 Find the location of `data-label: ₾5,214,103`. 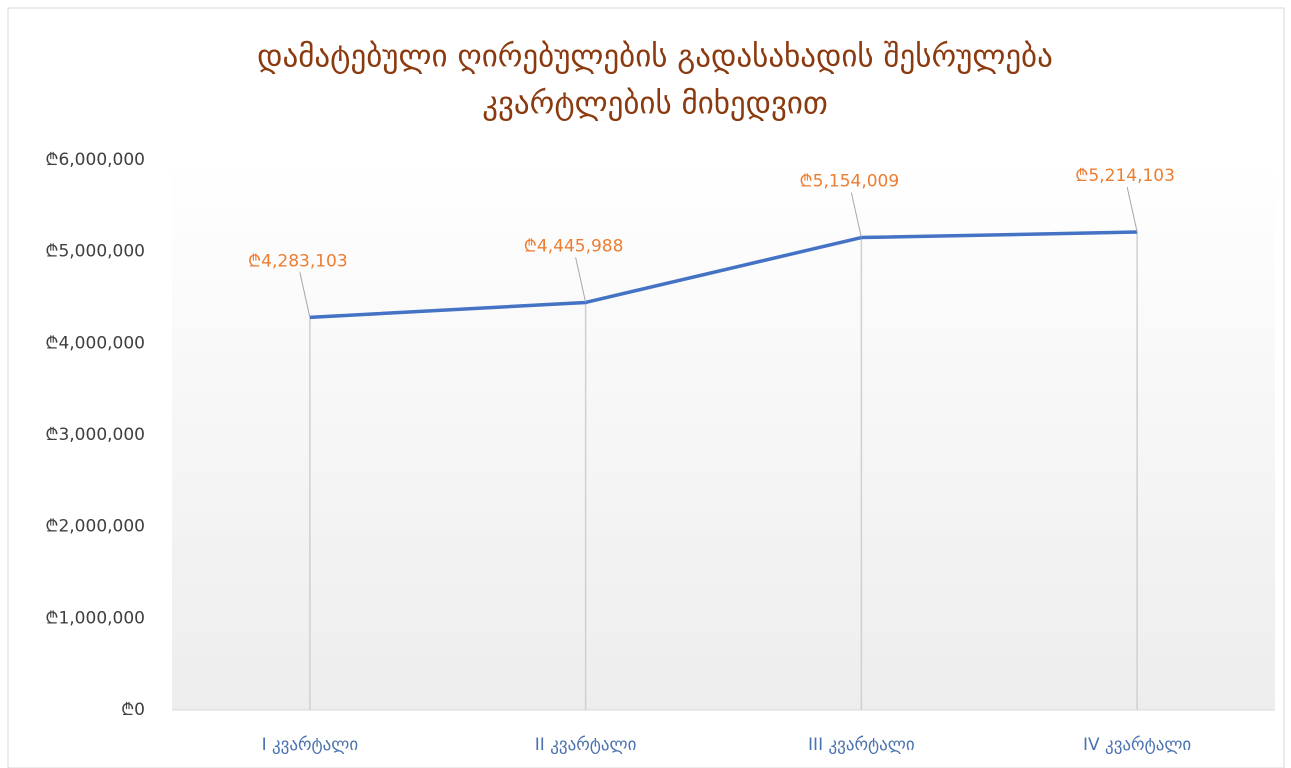

data-label: ₾5,214,103 is located at coordinates (1125, 176).